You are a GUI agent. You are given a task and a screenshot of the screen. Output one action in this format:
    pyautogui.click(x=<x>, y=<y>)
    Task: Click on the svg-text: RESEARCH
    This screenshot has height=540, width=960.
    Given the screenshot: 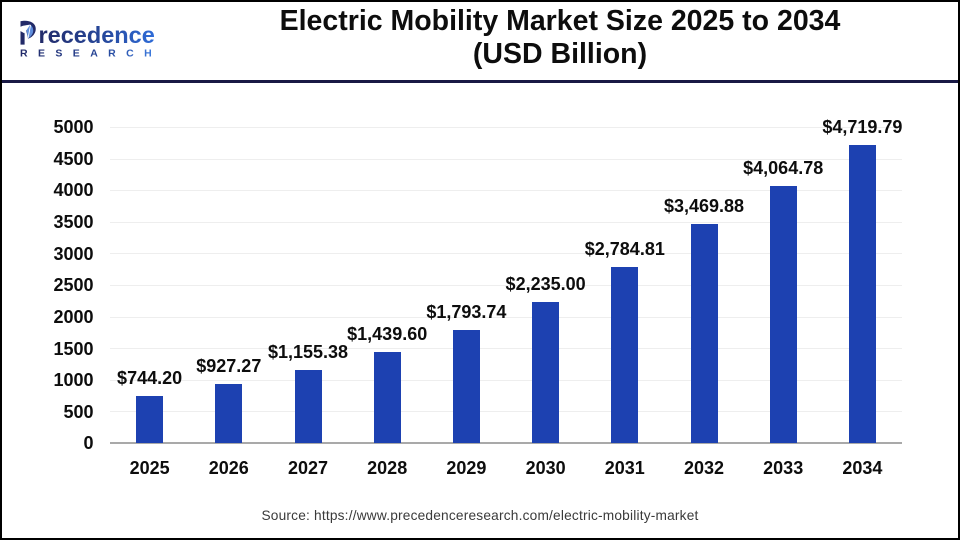 What is the action you would take?
    pyautogui.click(x=91, y=54)
    